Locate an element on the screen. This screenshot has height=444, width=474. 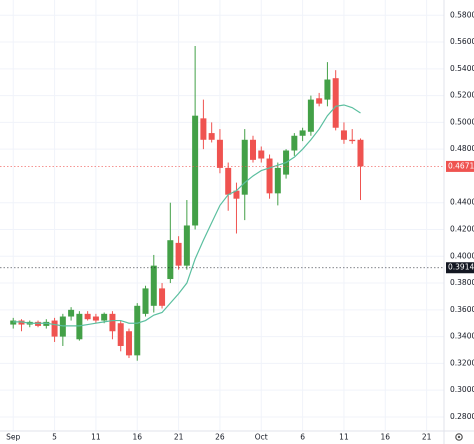
gear-ring is located at coordinates (459, 437).